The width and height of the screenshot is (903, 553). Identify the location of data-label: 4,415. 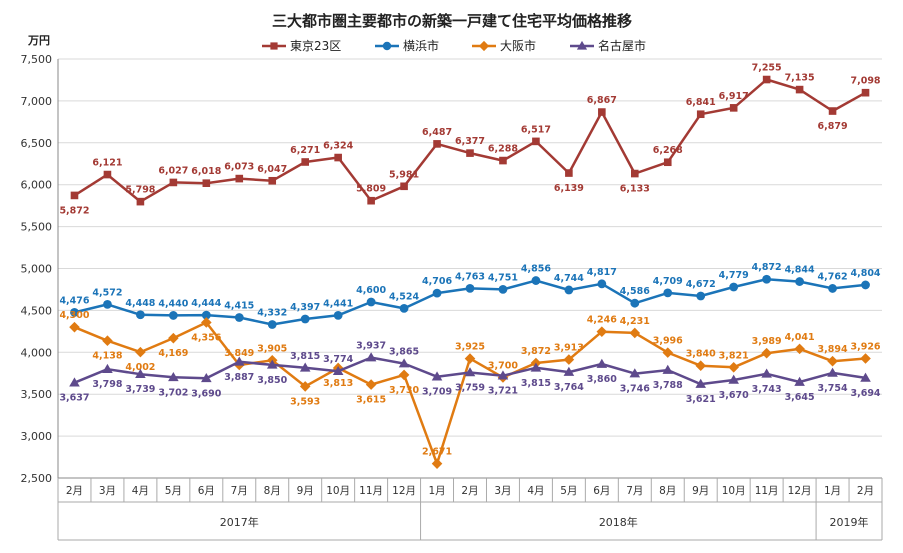
(239, 306).